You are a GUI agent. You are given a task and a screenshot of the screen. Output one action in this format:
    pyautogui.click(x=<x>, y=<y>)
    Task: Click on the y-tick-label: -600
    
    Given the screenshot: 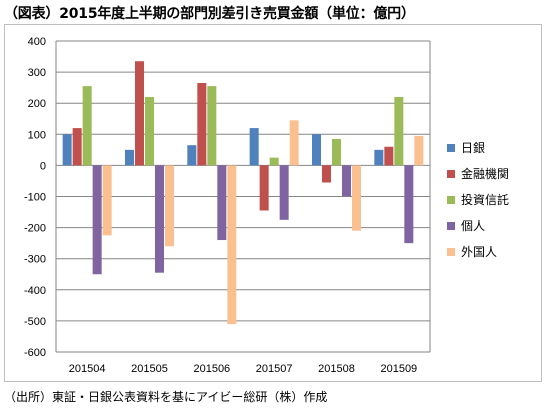 What is the action you would take?
    pyautogui.click(x=35, y=353)
    